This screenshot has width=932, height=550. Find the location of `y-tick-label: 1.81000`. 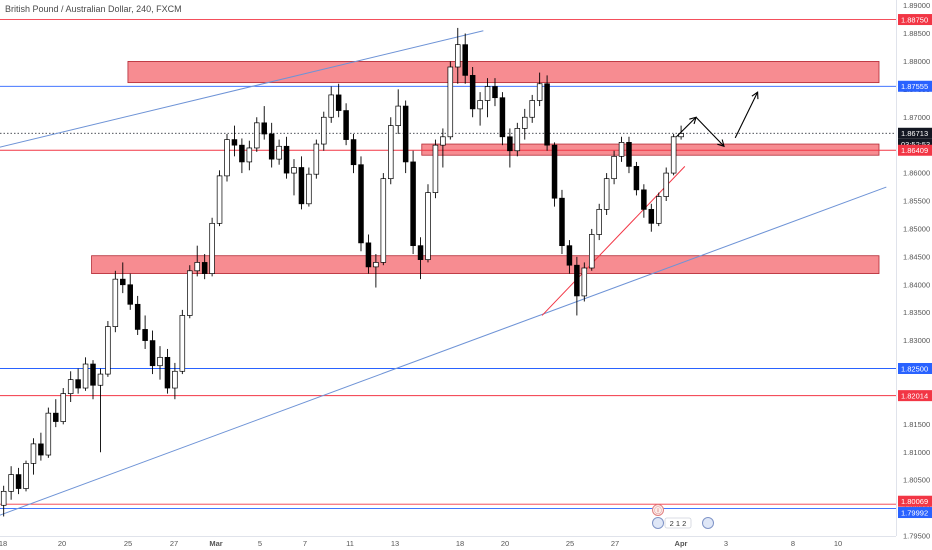

y-tick-label: 1.81000 is located at coordinates (916, 452).